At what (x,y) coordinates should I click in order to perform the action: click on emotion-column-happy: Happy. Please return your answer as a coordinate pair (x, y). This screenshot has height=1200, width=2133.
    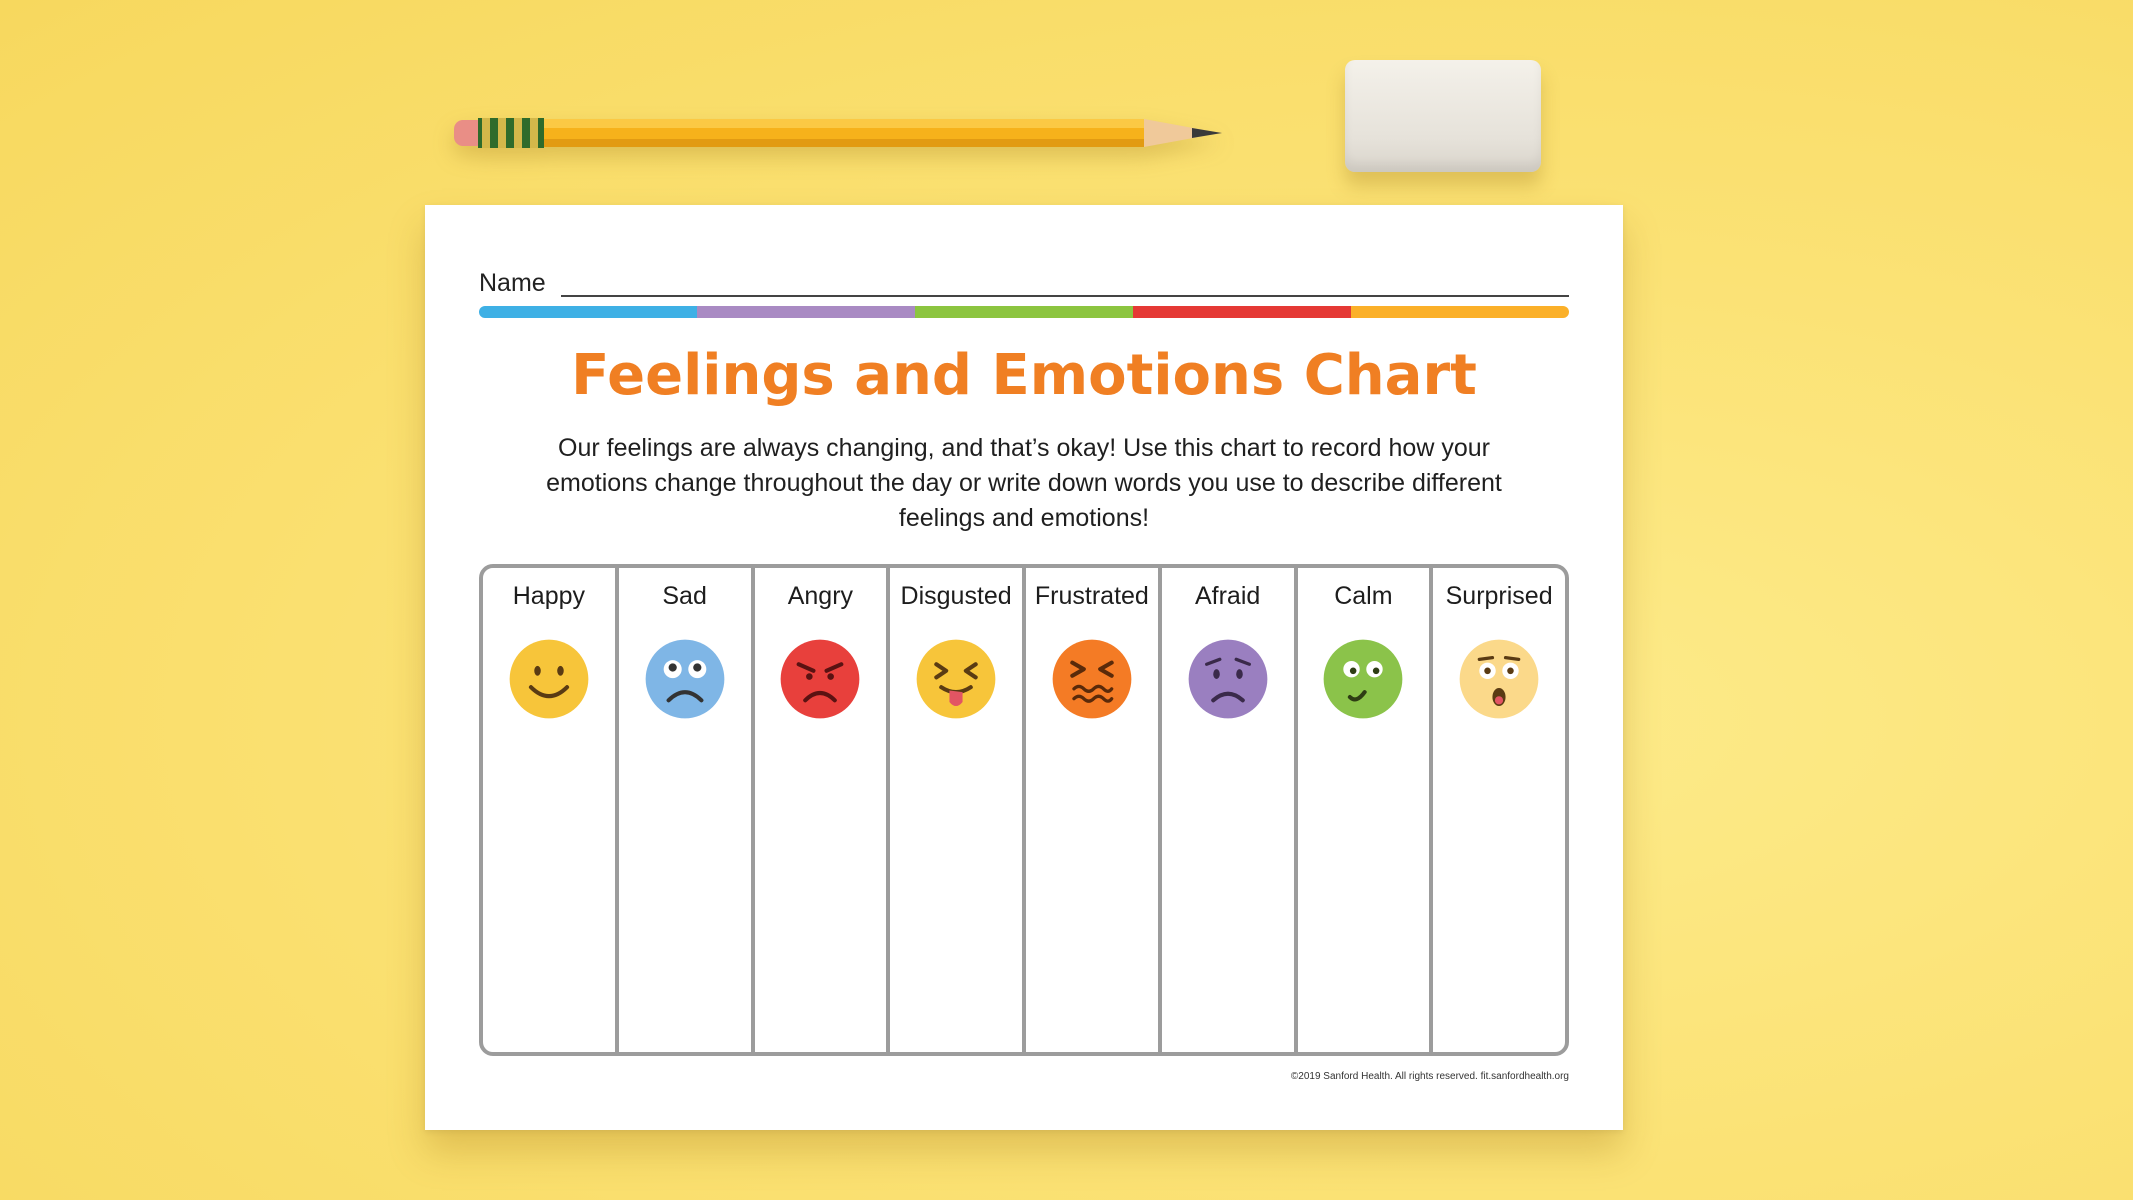
    Looking at the image, I should click on (551, 810).